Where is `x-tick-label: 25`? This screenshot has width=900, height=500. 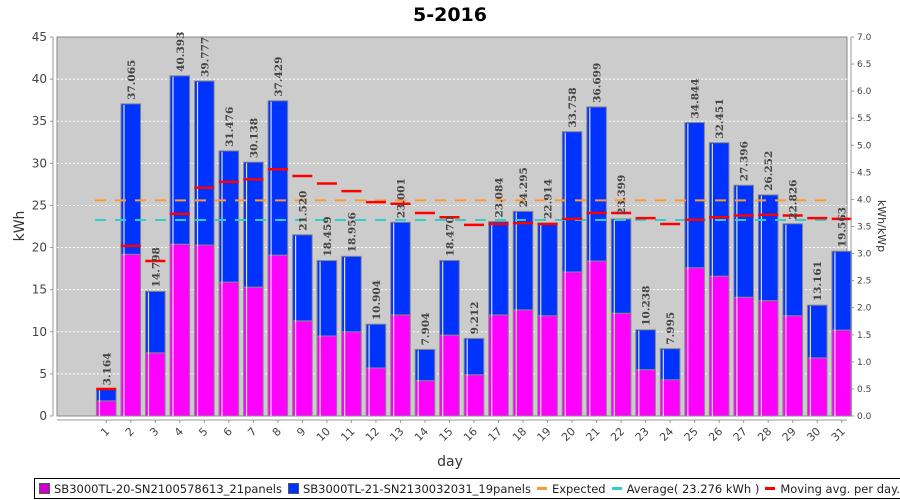
x-tick-label: 25 is located at coordinates (691, 434).